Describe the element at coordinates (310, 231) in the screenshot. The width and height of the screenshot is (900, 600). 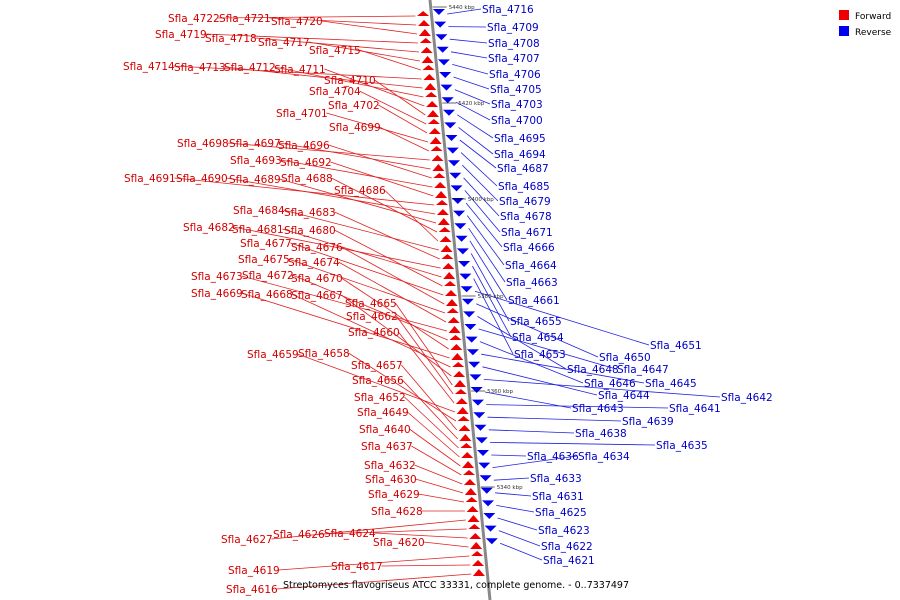
I see `gene-label: Sfla_4680` at that location.